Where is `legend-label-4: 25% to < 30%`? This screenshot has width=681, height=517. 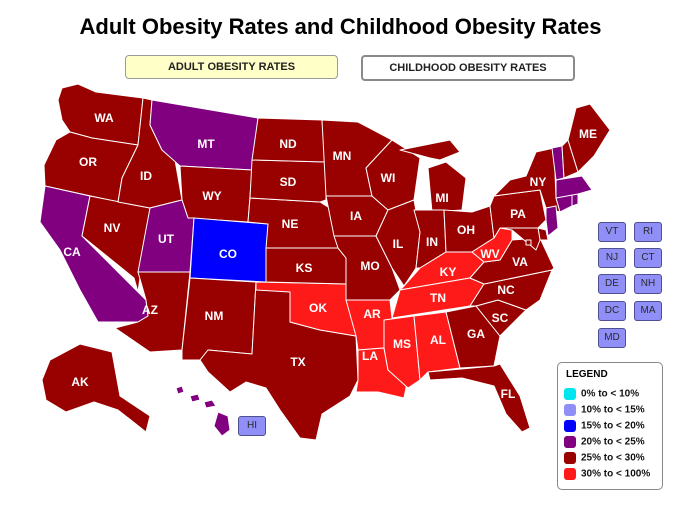 legend-label-4: 25% to < 30% is located at coordinates (613, 458).